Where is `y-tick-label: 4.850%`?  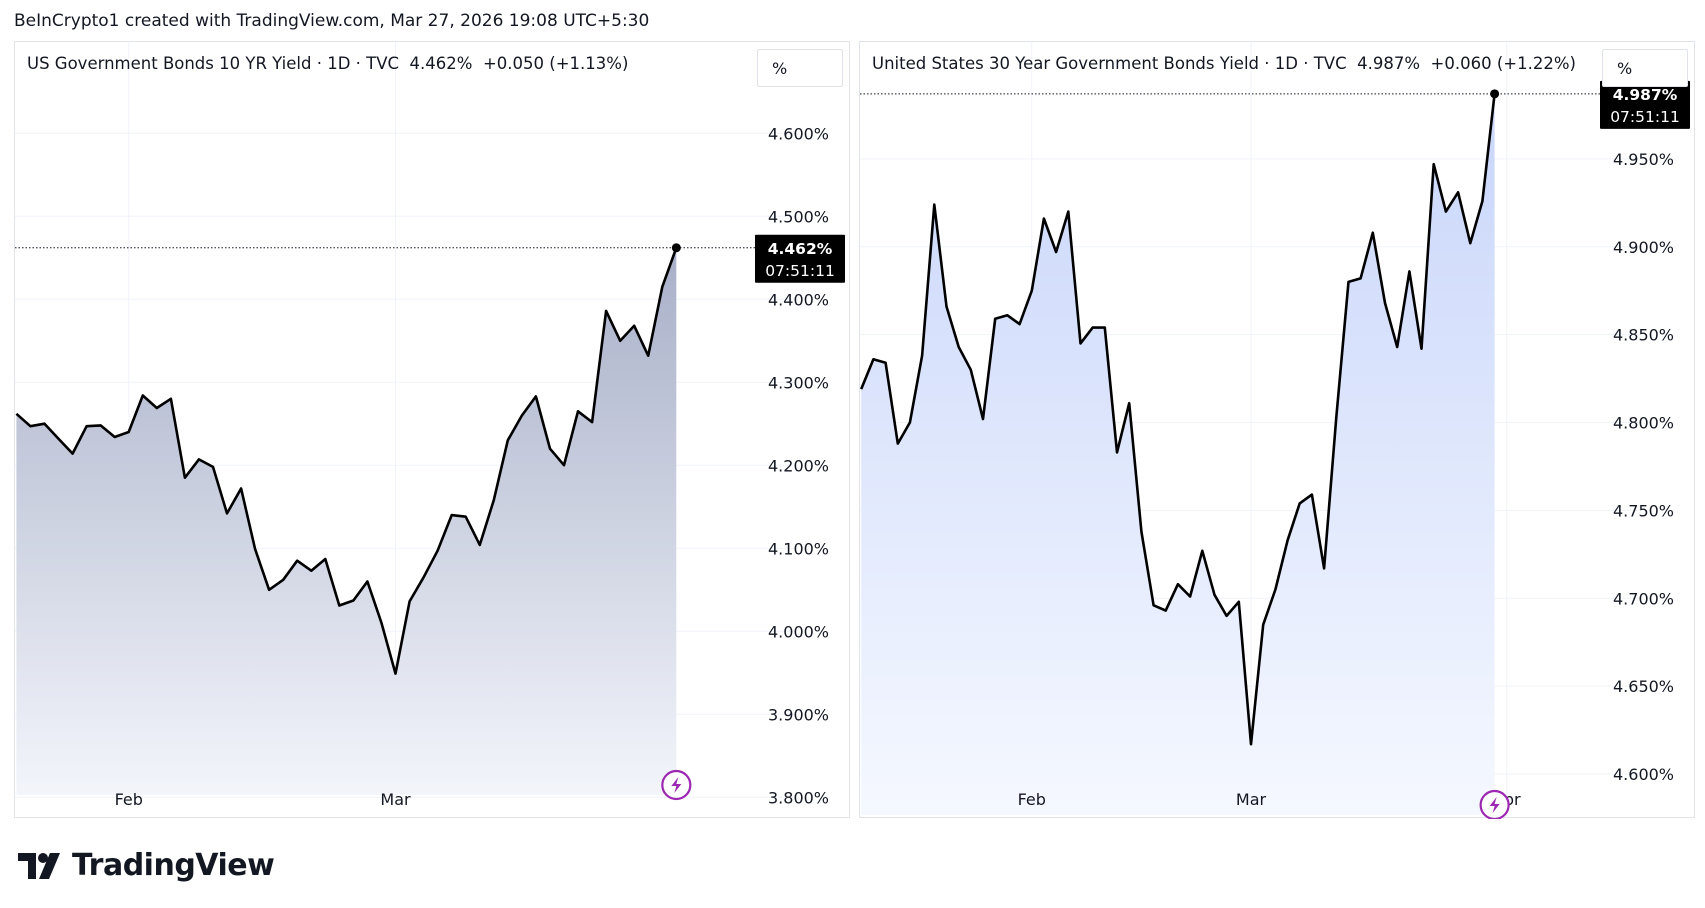
y-tick-label: 4.850% is located at coordinates (1643, 335).